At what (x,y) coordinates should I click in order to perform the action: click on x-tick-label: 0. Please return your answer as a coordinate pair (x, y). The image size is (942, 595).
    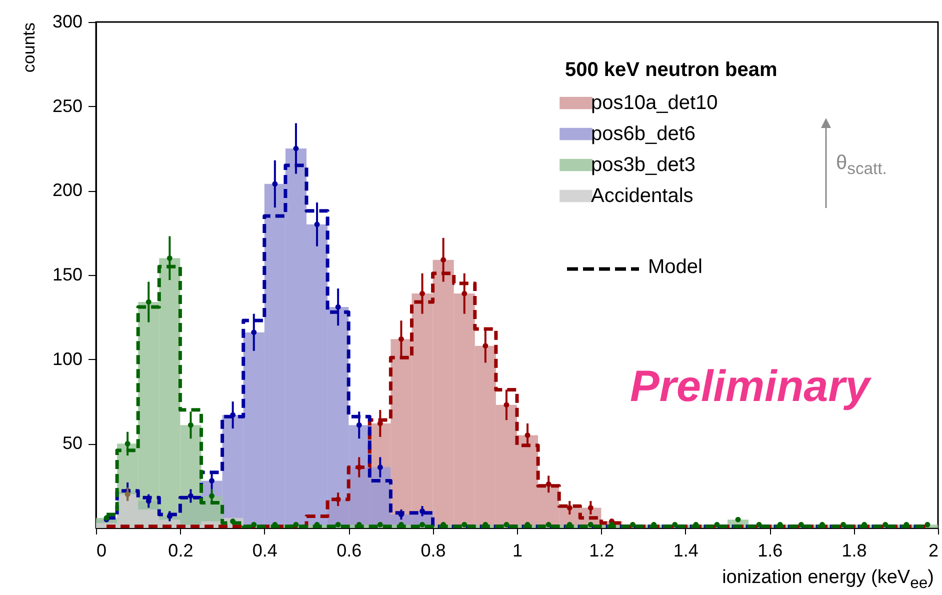
    Looking at the image, I should click on (101, 550).